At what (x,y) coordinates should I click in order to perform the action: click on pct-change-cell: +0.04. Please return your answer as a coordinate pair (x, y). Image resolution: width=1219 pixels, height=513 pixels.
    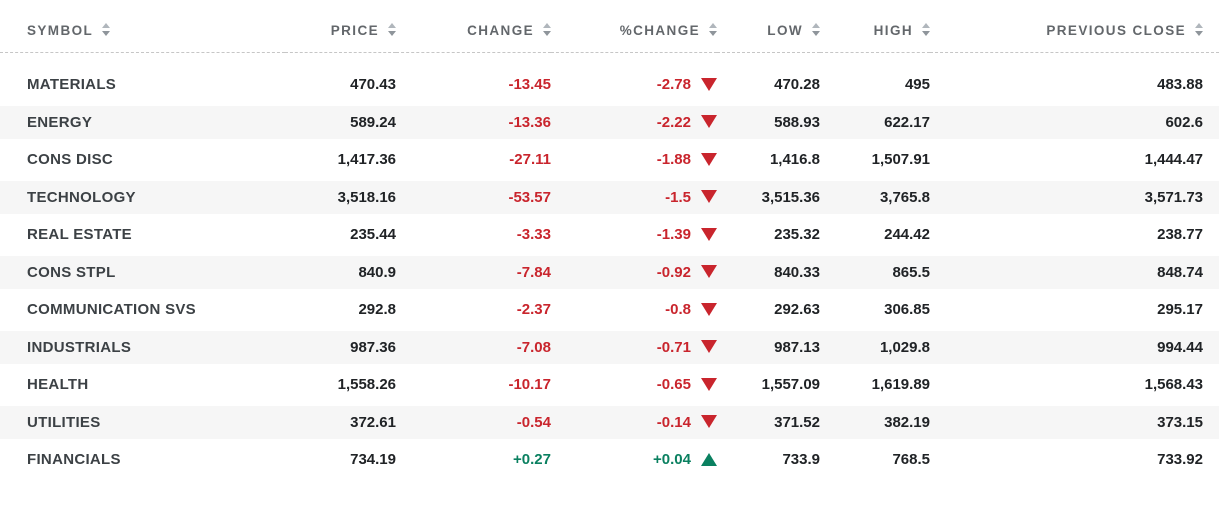
    Looking at the image, I should click on (634, 460).